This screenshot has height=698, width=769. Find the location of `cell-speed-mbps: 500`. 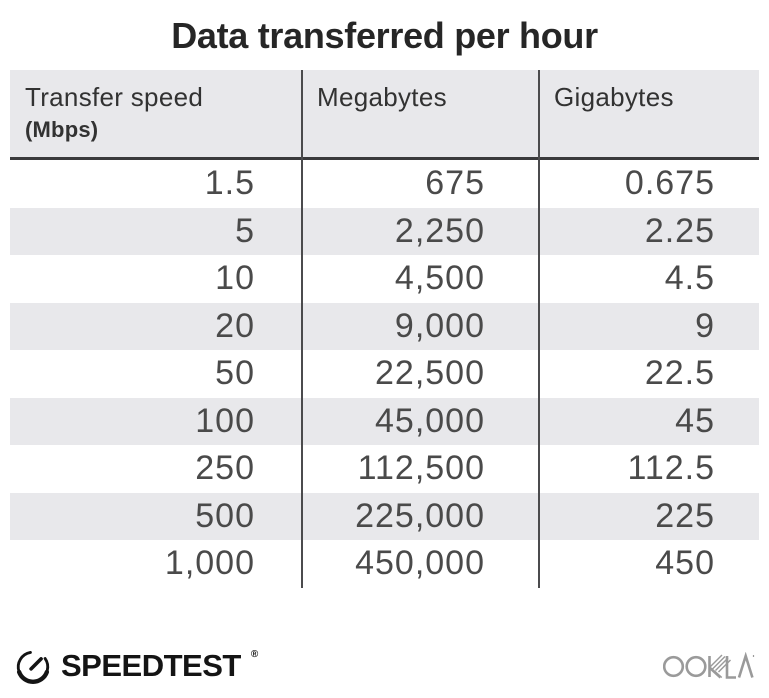

cell-speed-mbps: 500 is located at coordinates (225, 515).